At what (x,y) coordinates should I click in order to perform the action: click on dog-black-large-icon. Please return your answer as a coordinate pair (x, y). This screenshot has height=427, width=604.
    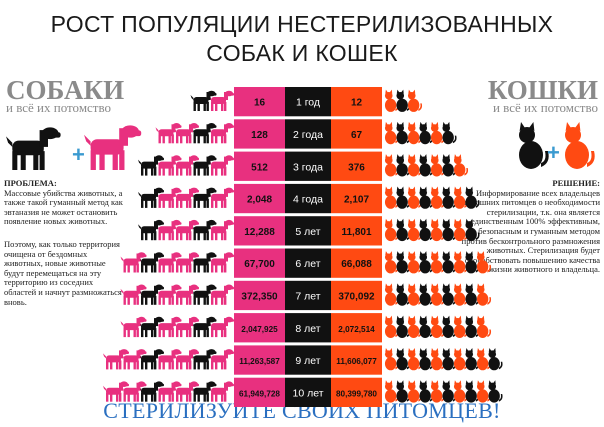
    Looking at the image, I should click on (33, 148).